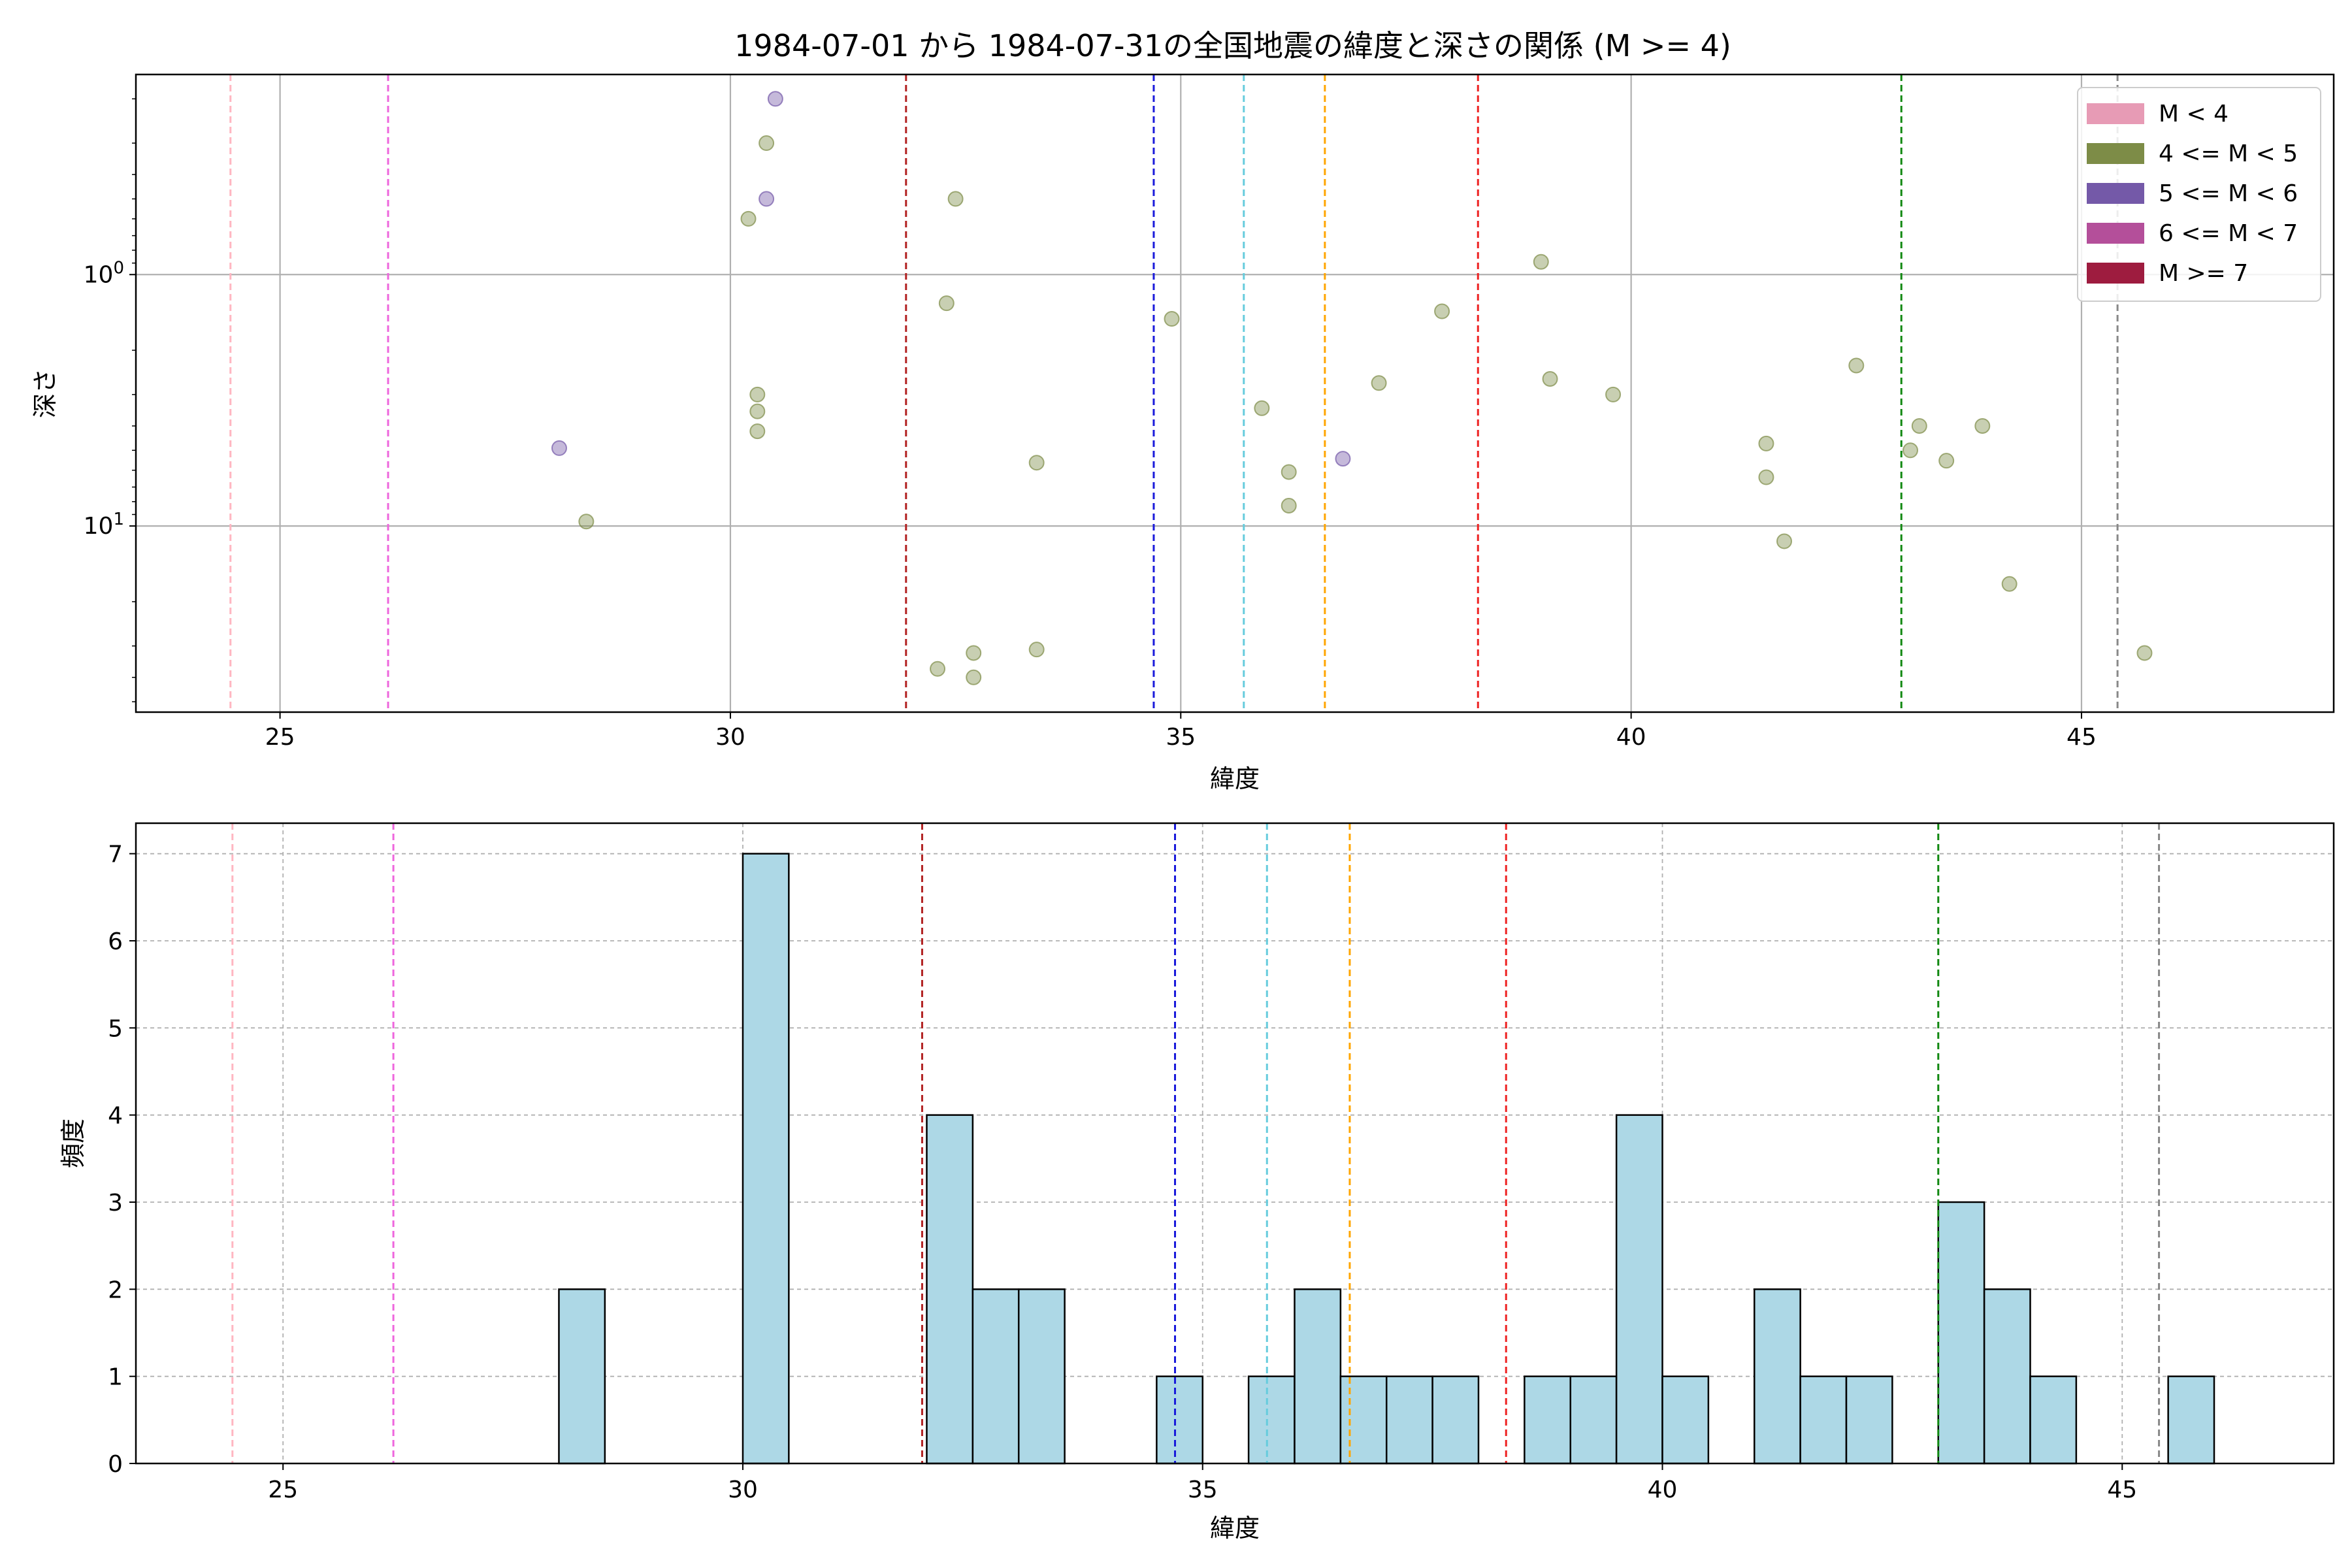  What do you see at coordinates (1631, 737) in the screenshot?
I see `scatter-x-tick-label: 40` at bounding box center [1631, 737].